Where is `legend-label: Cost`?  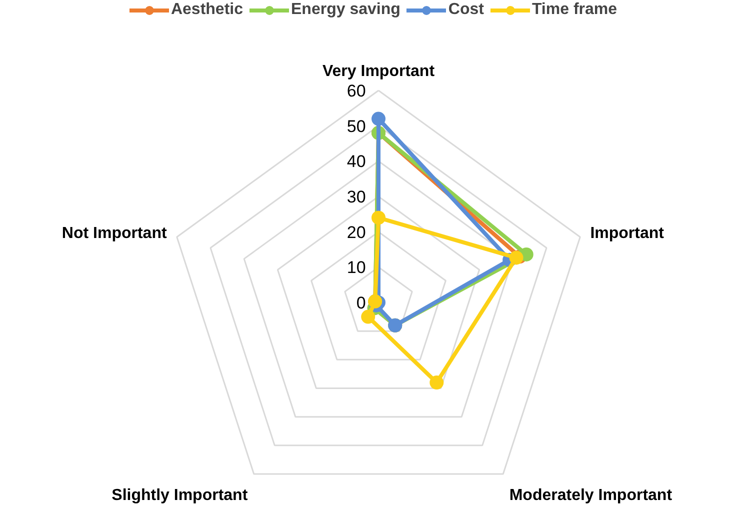 legend-label: Cost is located at coordinates (466, 10).